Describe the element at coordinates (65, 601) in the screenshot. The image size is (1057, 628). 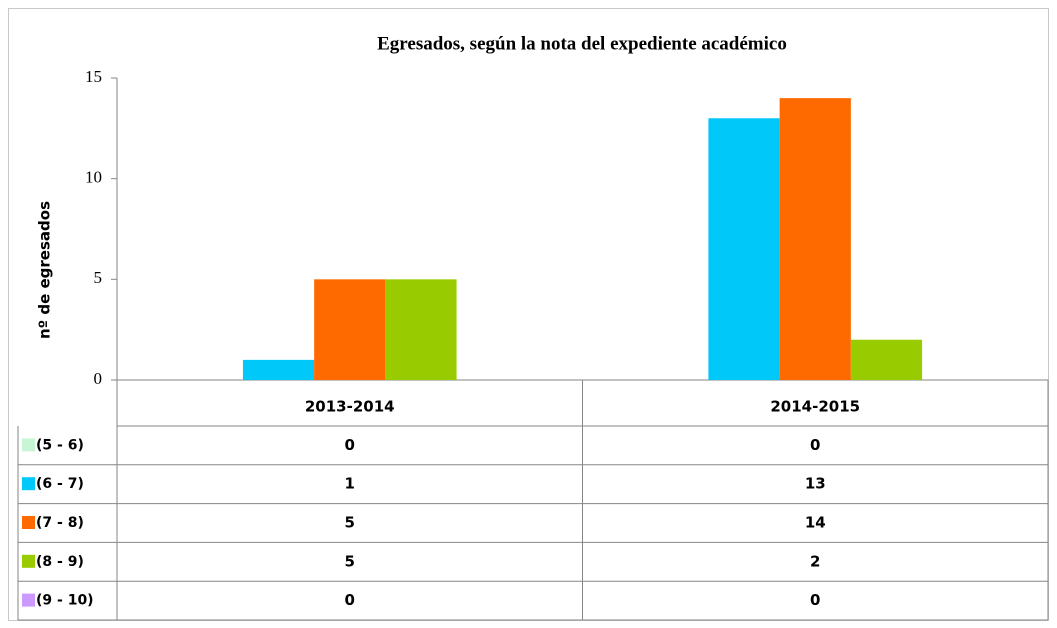
I see `legend-label: (9 - 10)` at that location.